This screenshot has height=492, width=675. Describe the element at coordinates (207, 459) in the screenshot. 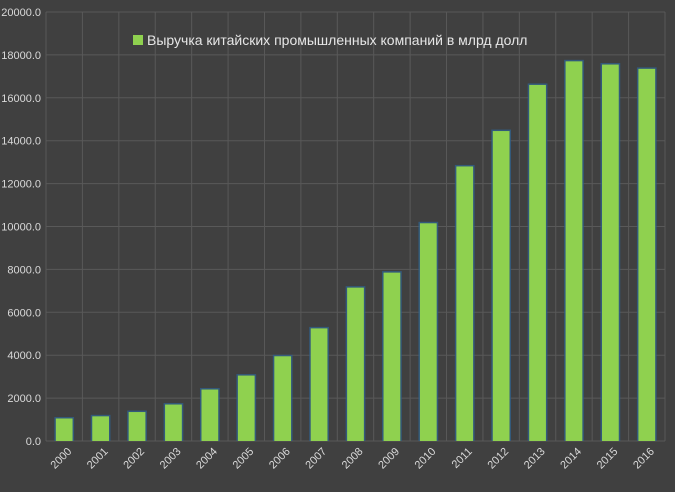

I see `x-tick-label: 2004` at that location.